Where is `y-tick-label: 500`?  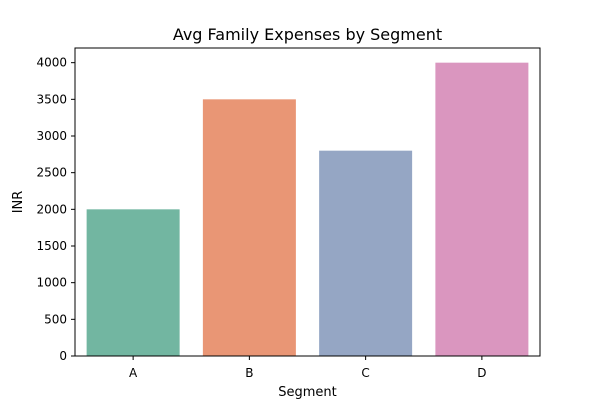 y-tick-label: 500 is located at coordinates (55, 319).